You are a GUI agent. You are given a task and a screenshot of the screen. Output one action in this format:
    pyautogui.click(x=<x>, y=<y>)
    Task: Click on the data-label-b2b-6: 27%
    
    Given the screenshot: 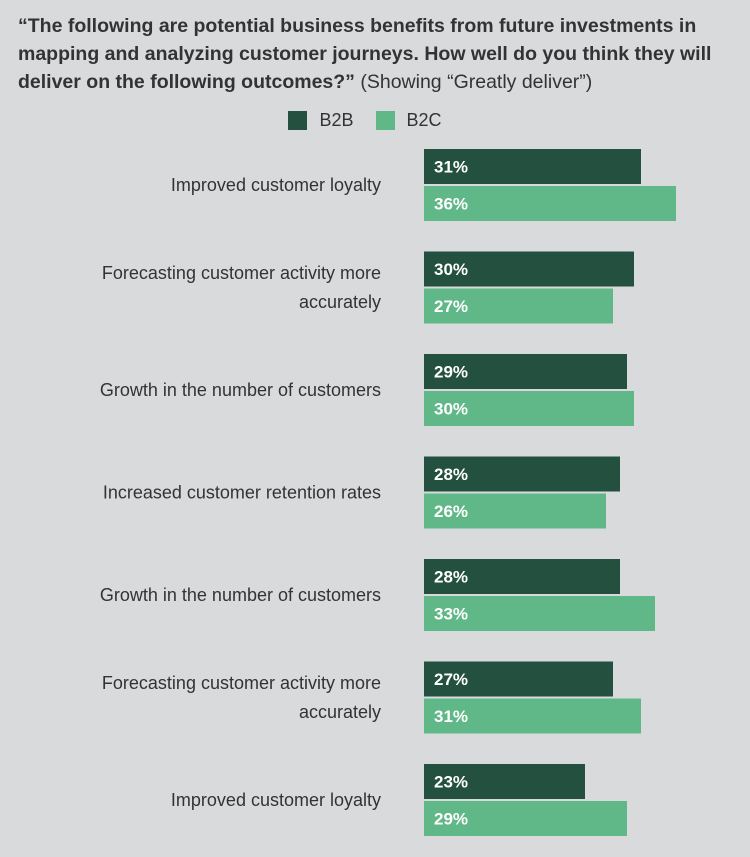 What is the action you would take?
    pyautogui.click(x=451, y=679)
    